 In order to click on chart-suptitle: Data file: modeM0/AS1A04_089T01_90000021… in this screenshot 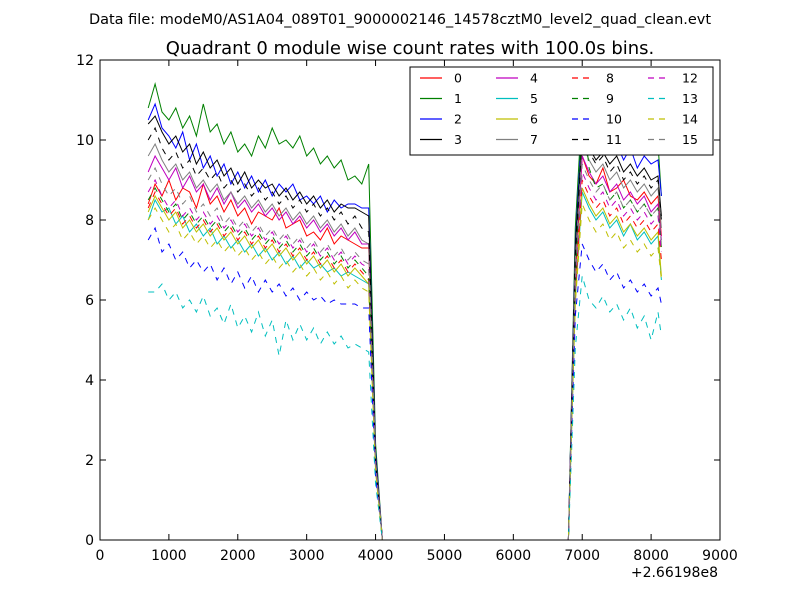, I will do `click(400, 20)`.